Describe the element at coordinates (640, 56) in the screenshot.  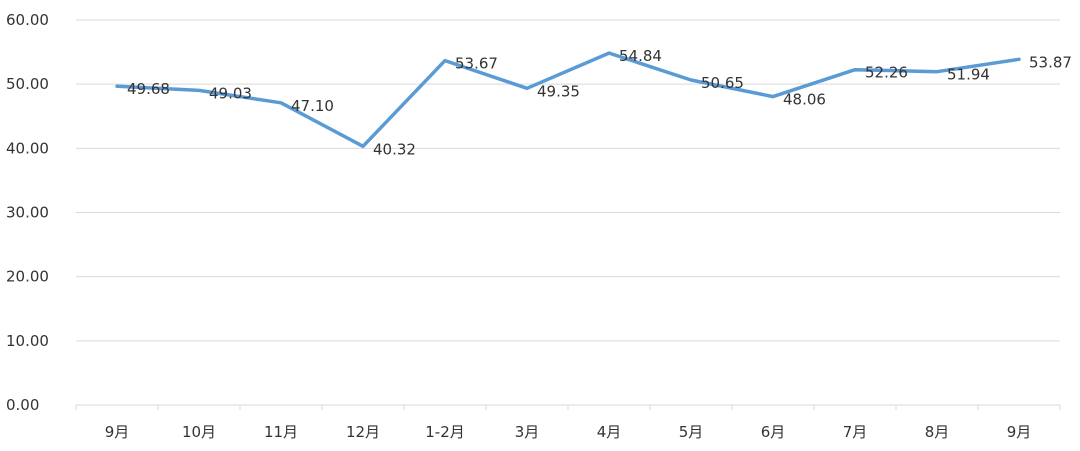
I see `data-label: 54.84` at that location.